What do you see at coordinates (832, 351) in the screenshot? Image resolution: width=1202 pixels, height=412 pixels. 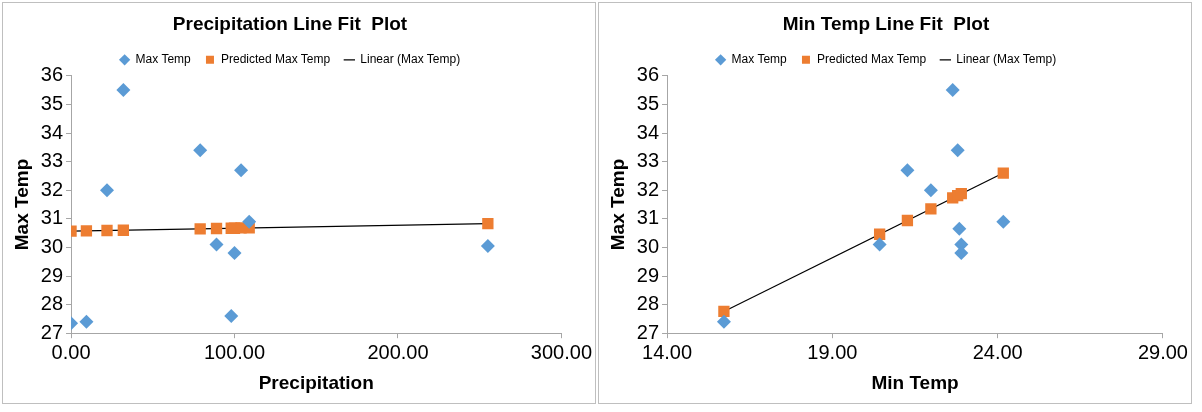 I see `x-tick-label: 19.00` at bounding box center [832, 351].